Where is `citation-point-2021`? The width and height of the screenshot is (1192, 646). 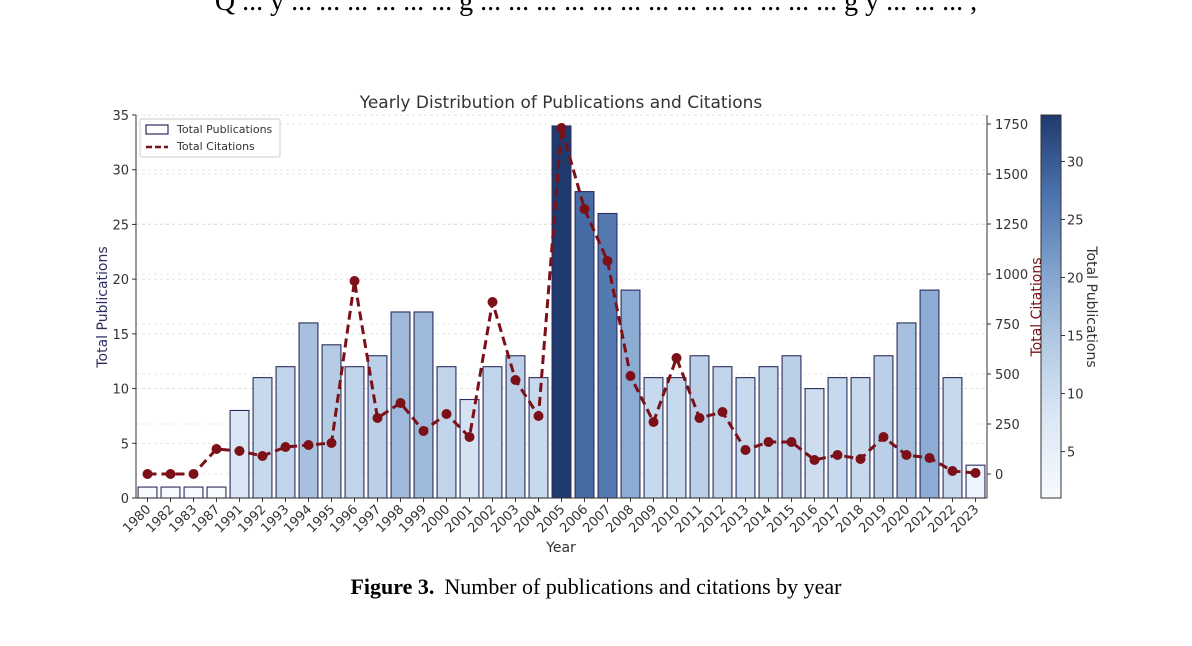 citation-point-2021 is located at coordinates (929, 458).